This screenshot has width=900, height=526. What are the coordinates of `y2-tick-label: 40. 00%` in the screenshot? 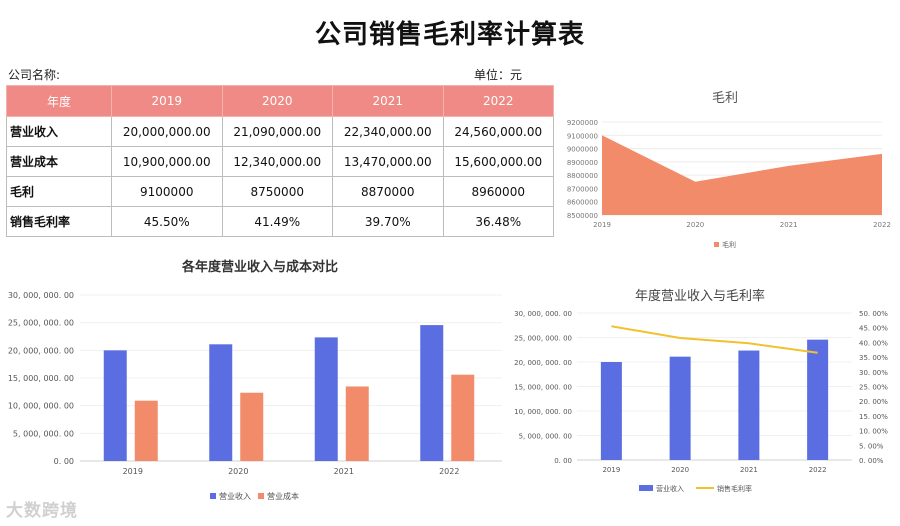 It's located at (873, 343).